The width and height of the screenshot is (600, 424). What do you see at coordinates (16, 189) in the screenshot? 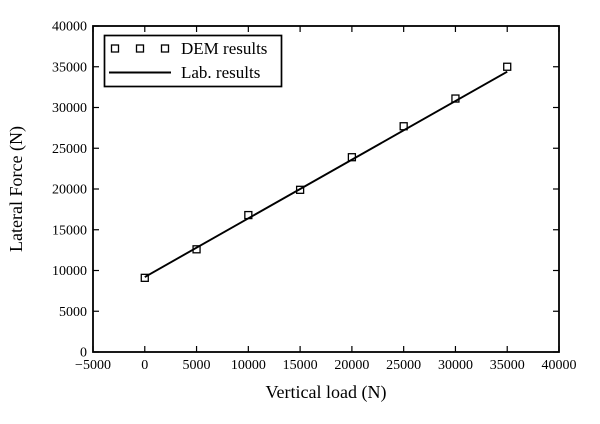
I see `y-axis-label: Lateral Force (N)` at bounding box center [16, 189].